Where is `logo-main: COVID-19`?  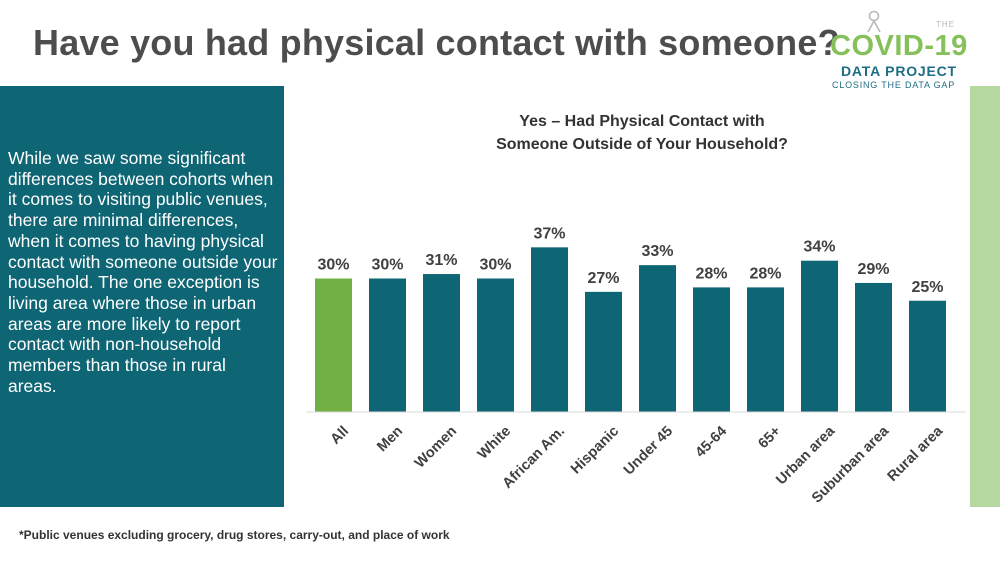 logo-main: COVID-19 is located at coordinates (899, 46).